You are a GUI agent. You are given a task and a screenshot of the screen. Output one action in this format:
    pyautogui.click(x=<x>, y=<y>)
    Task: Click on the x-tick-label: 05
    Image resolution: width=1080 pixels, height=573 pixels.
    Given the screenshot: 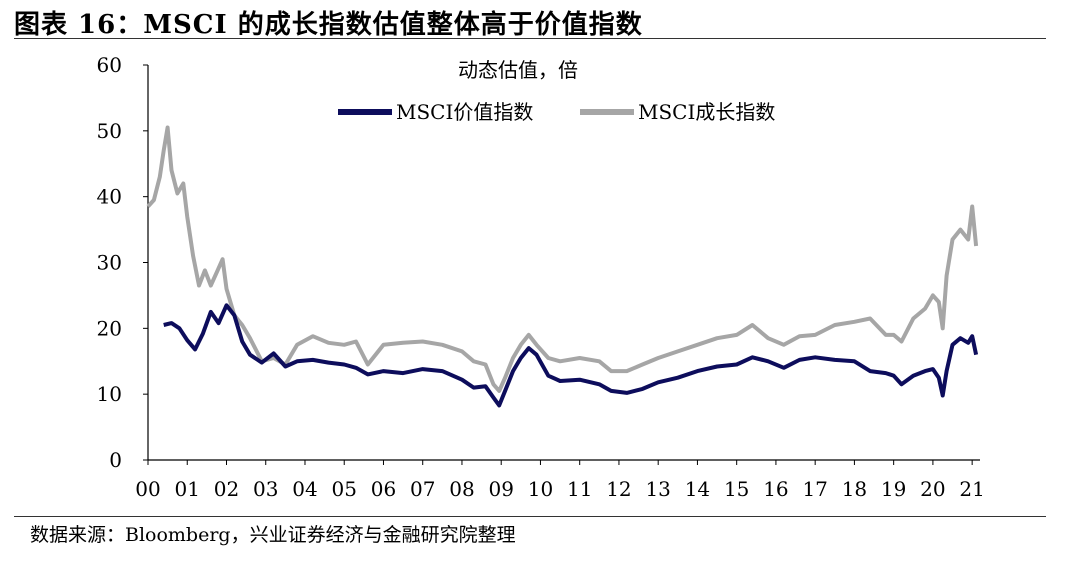 What is the action you would take?
    pyautogui.click(x=343, y=489)
    